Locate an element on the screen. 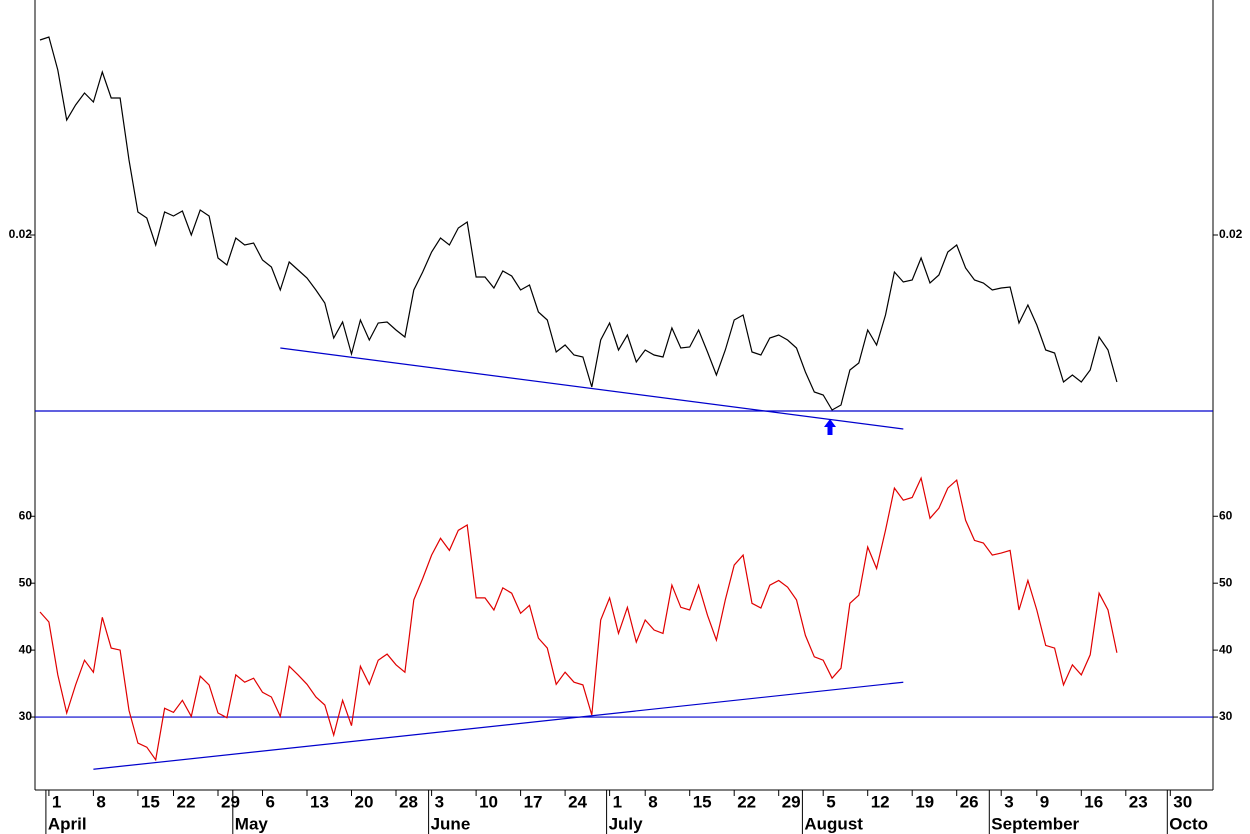 This screenshot has width=1250, height=834. month-label: September is located at coordinates (1035, 823).